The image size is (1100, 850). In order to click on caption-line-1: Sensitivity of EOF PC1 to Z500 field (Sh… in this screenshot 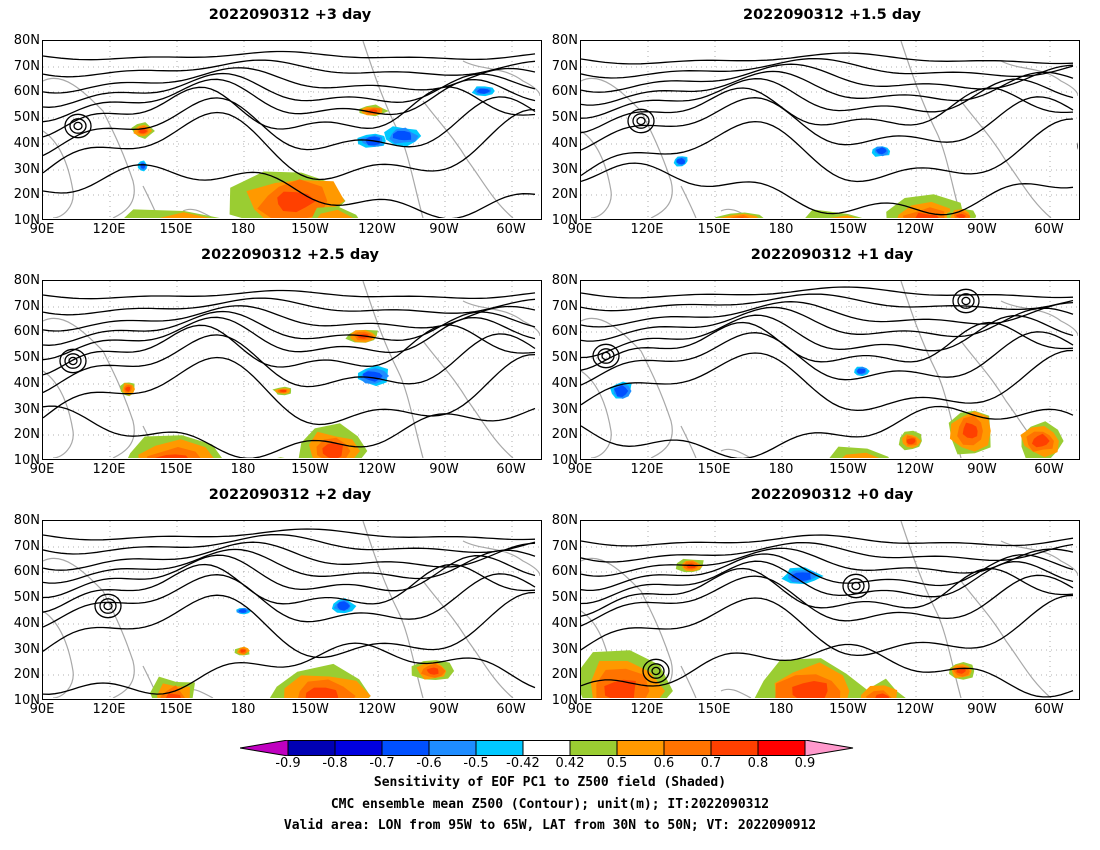, I will do `click(550, 782)`.